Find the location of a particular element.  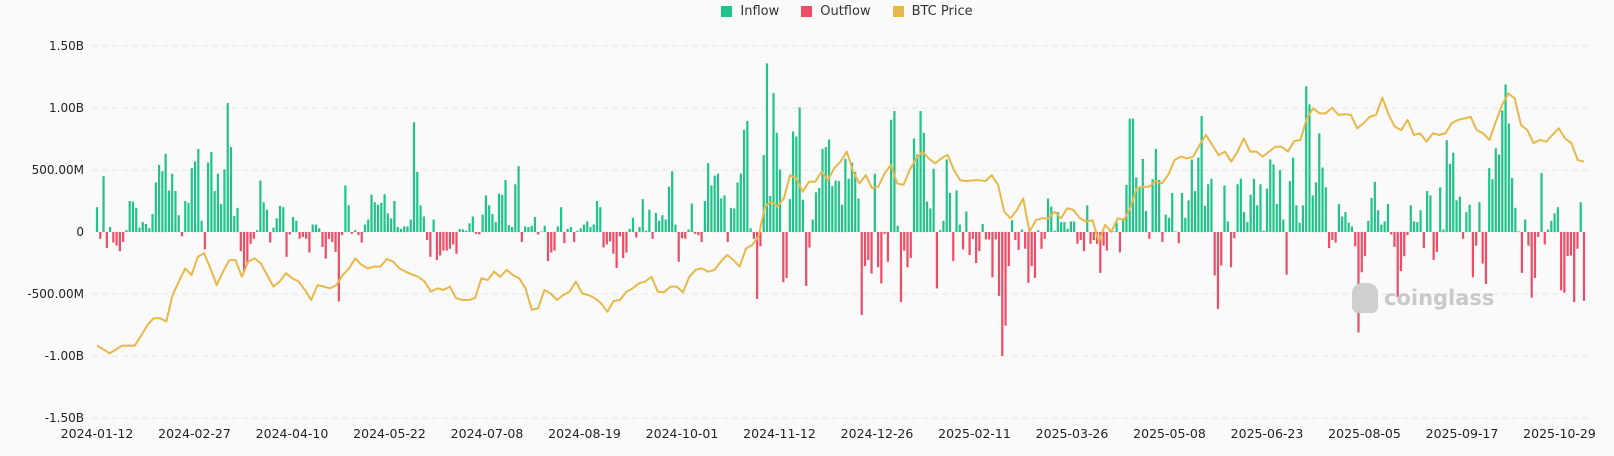

y-tick-label: 500.00M is located at coordinates (58, 170).